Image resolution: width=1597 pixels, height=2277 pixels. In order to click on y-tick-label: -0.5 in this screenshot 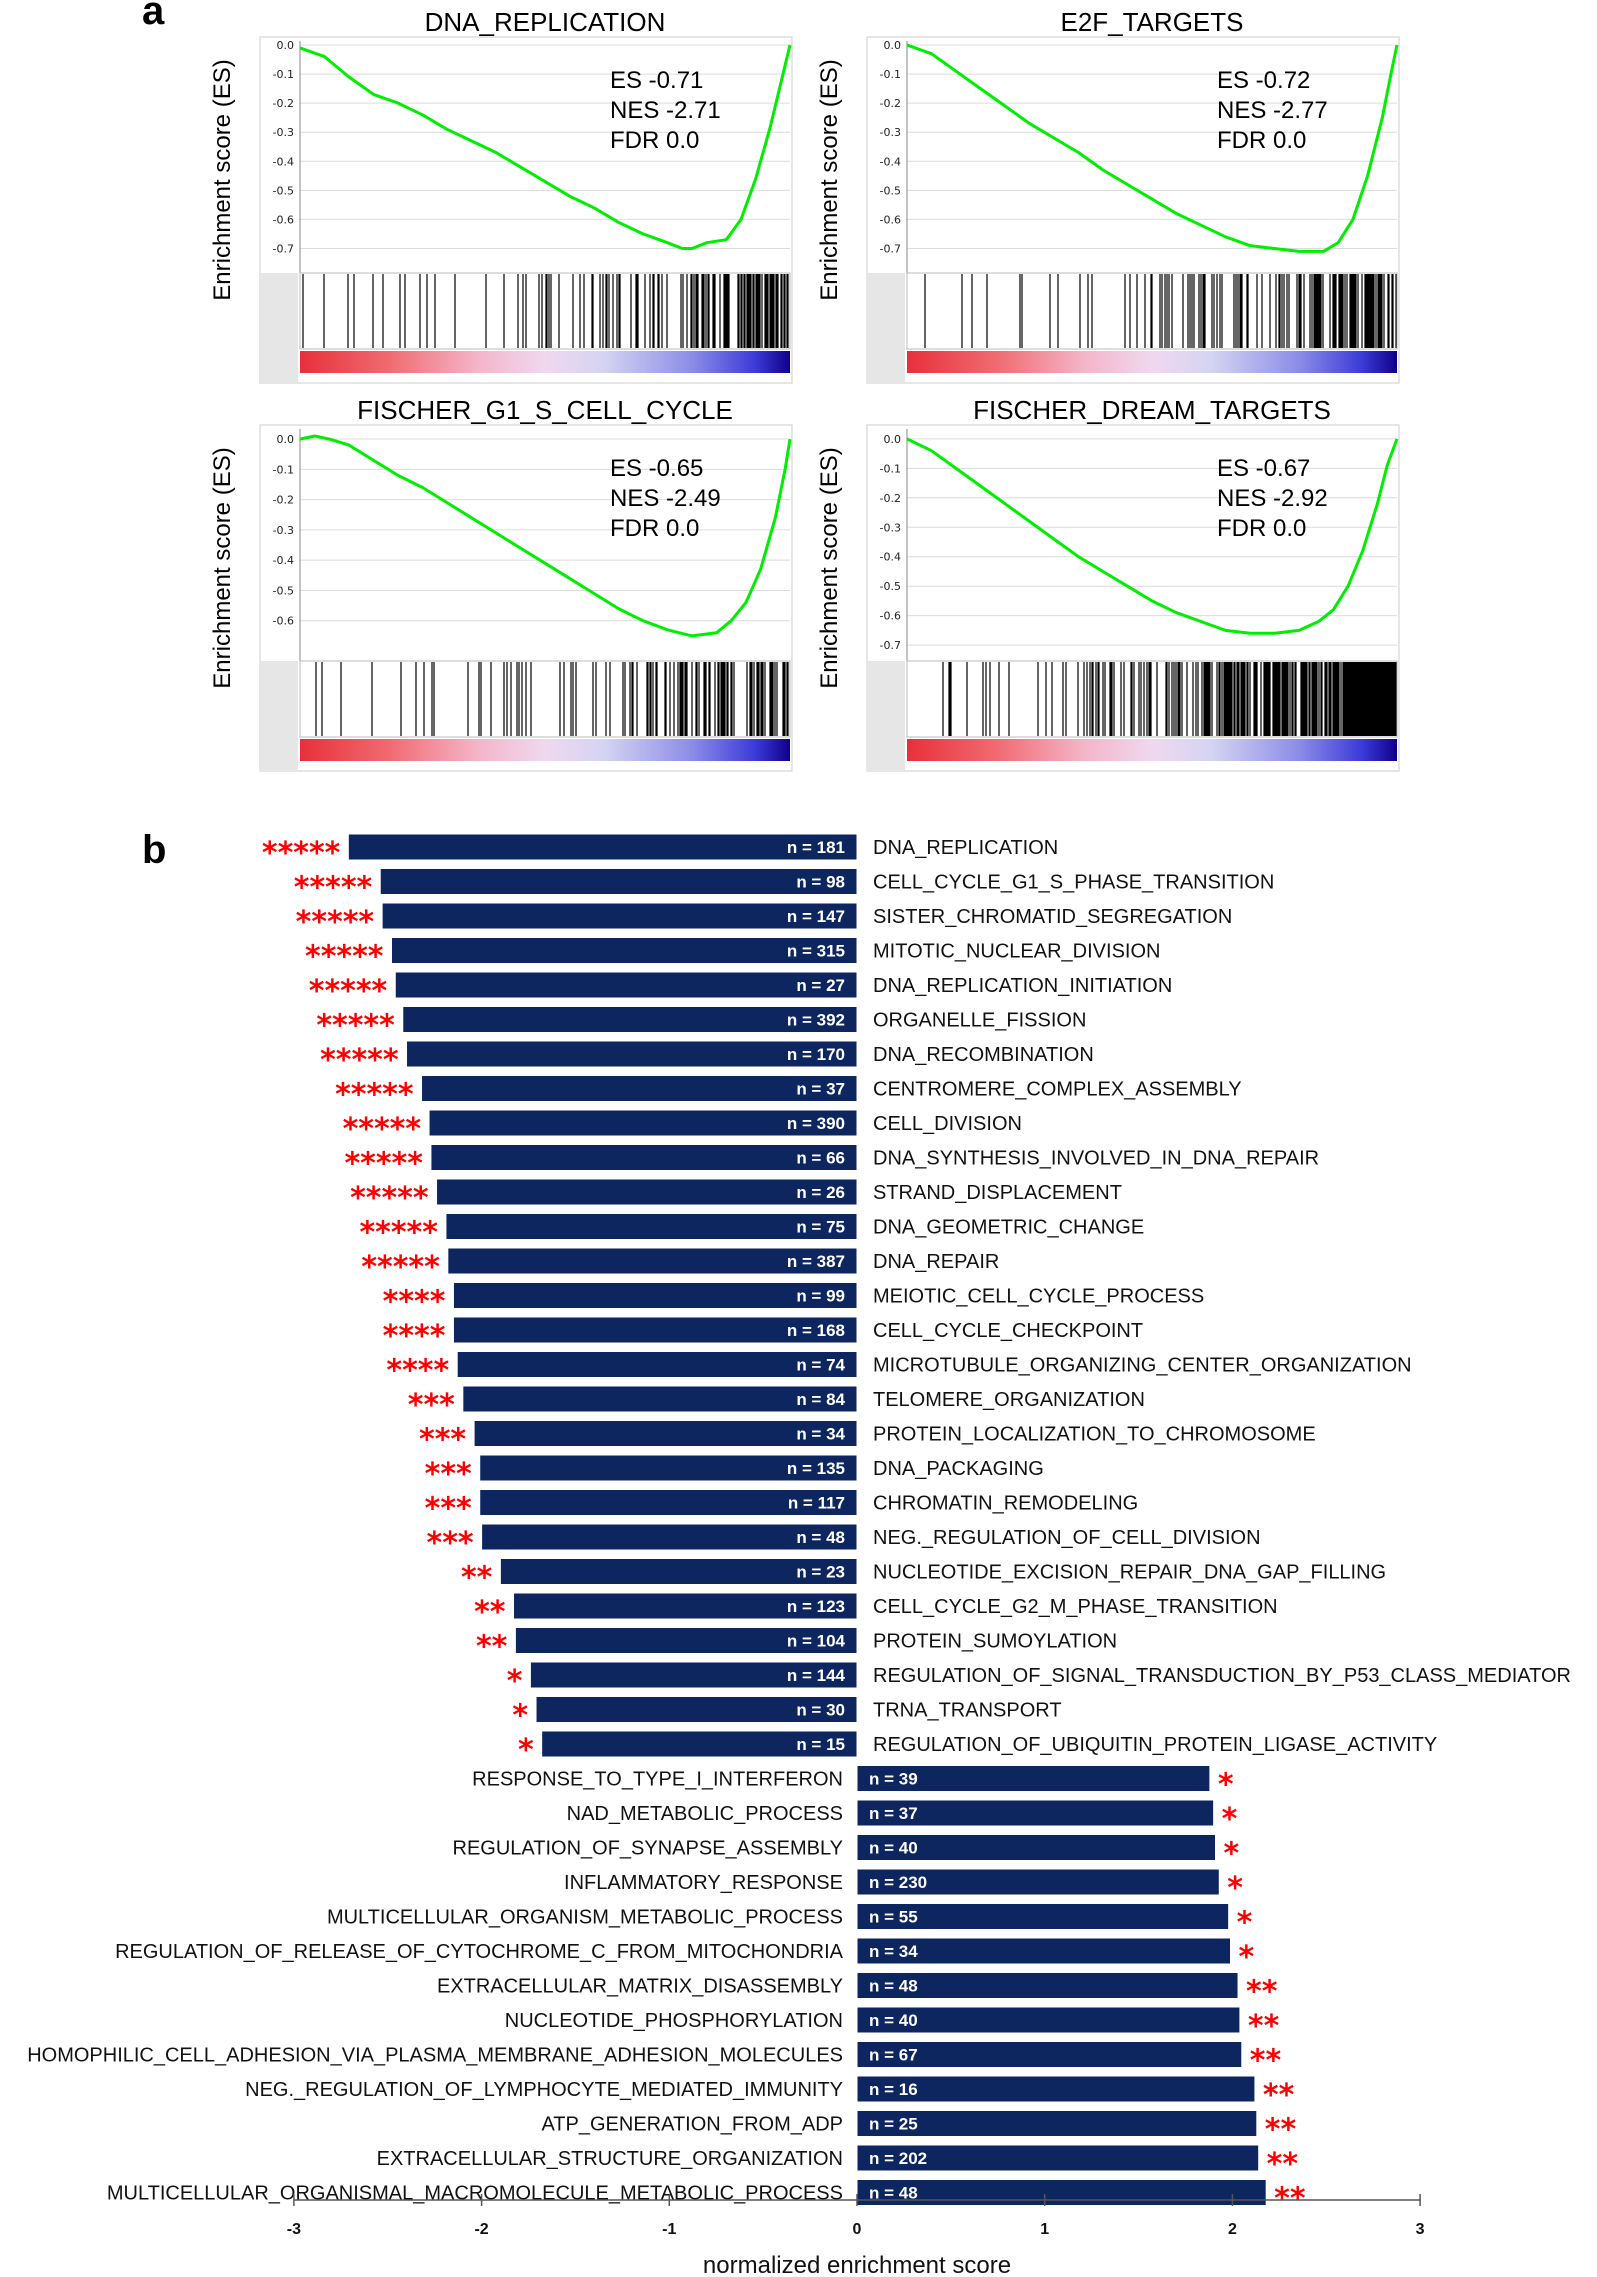, I will do `click(283, 190)`.